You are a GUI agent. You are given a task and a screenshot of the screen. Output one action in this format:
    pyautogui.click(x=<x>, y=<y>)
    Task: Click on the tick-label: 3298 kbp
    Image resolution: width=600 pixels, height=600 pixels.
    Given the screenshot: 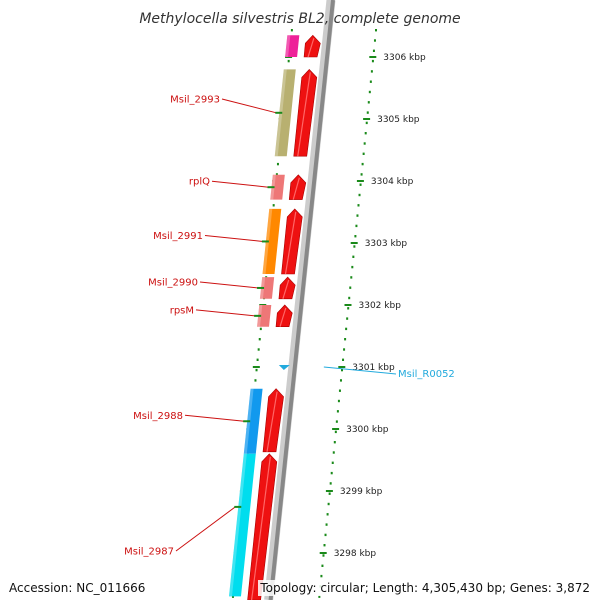 What is the action you would take?
    pyautogui.click(x=355, y=554)
    